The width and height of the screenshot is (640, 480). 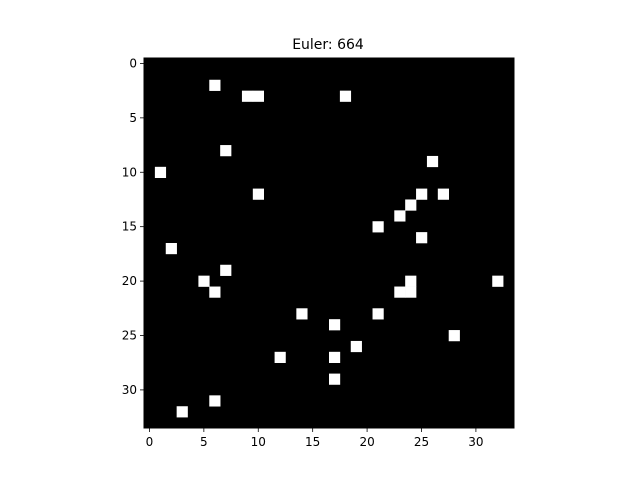 I want to click on y-tick-label: 10, so click(x=129, y=172).